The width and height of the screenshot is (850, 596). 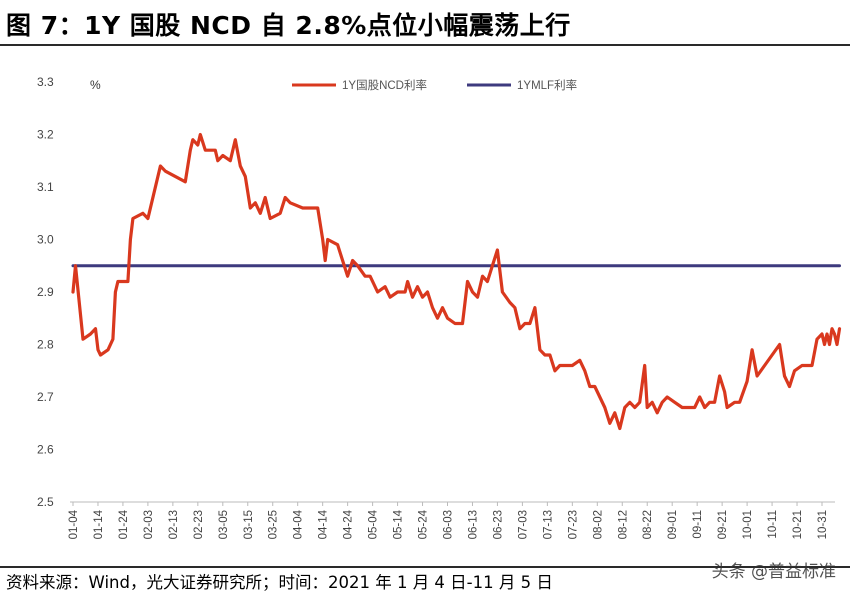 What do you see at coordinates (374, 524) in the screenshot?
I see `x-tick-label: 05-04` at bounding box center [374, 524].